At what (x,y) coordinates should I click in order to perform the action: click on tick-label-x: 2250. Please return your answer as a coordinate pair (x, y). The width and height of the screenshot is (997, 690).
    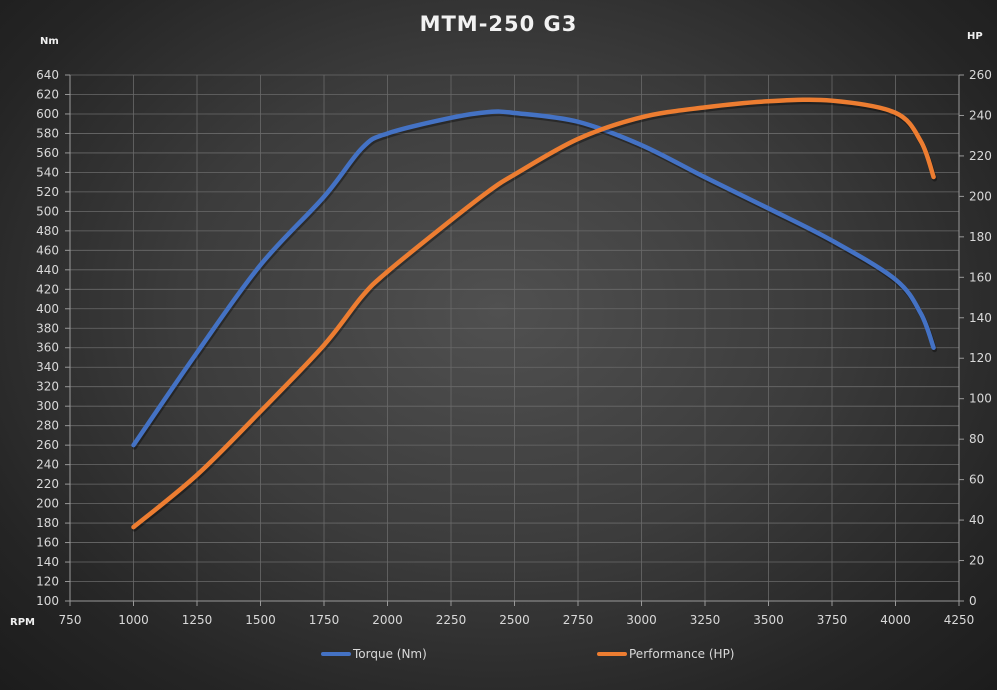
    Looking at the image, I should click on (451, 620).